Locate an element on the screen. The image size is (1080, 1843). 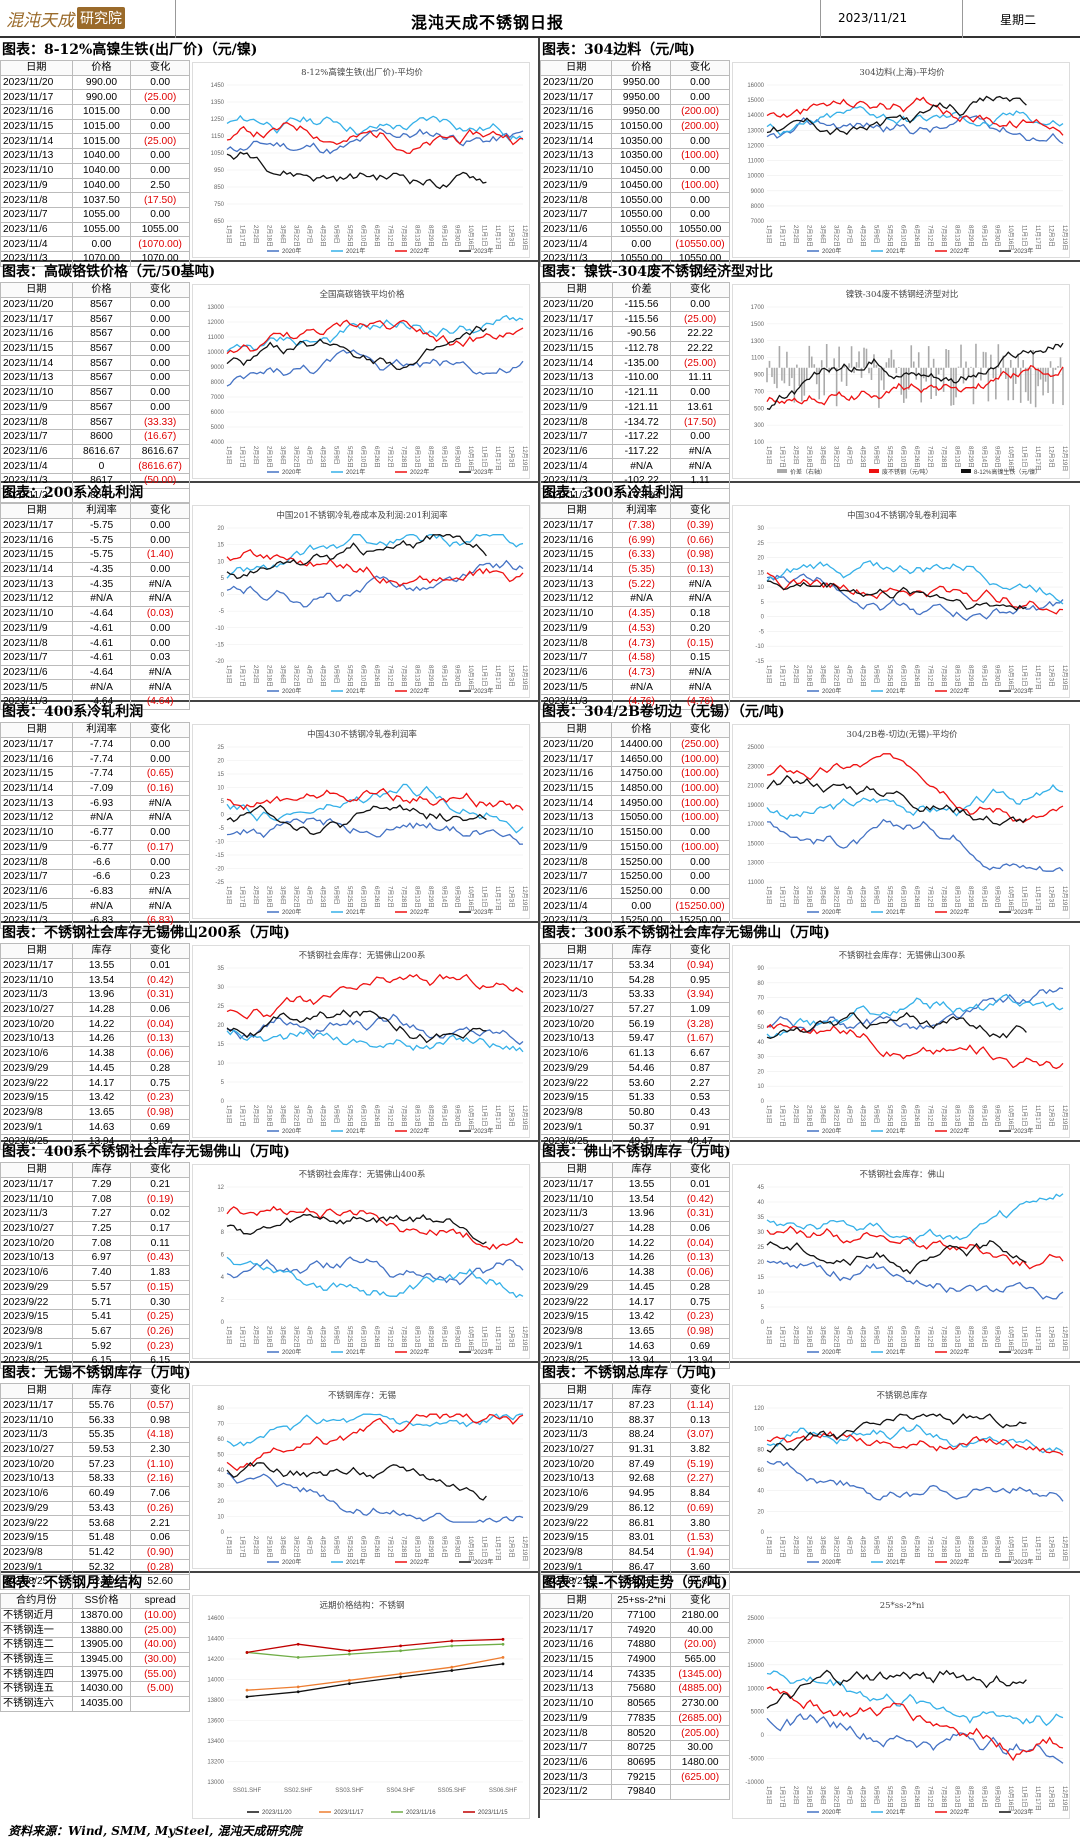
x-tick-label: 7月28日 is located at coordinates (403, 457).